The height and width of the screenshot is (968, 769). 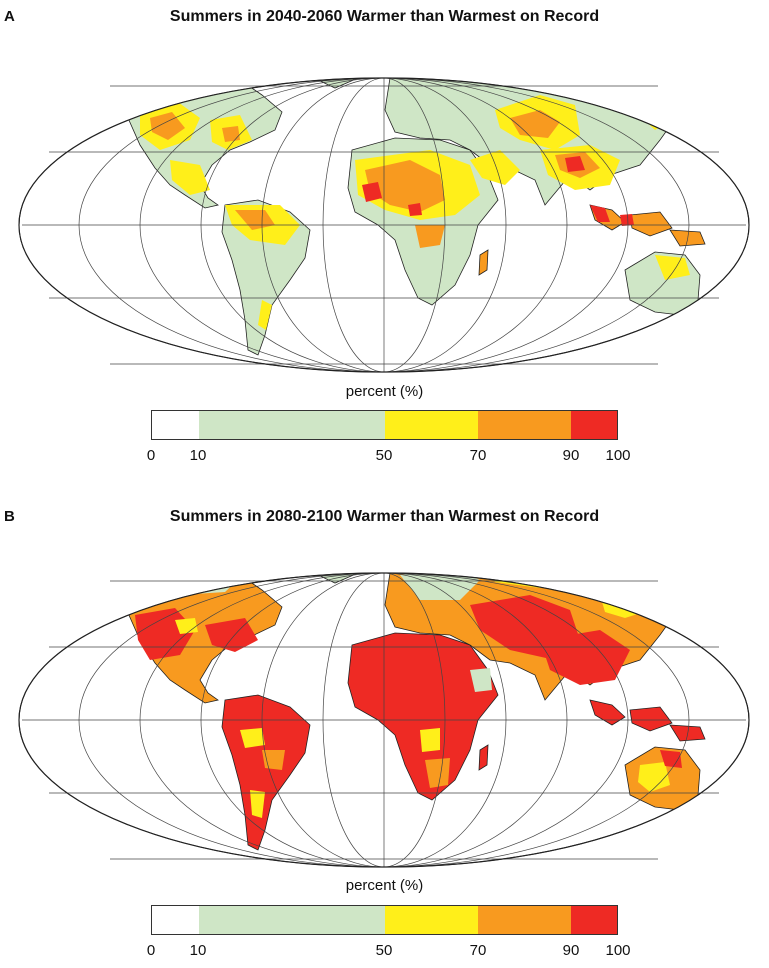 I want to click on africa-land, so click(x=423, y=716).